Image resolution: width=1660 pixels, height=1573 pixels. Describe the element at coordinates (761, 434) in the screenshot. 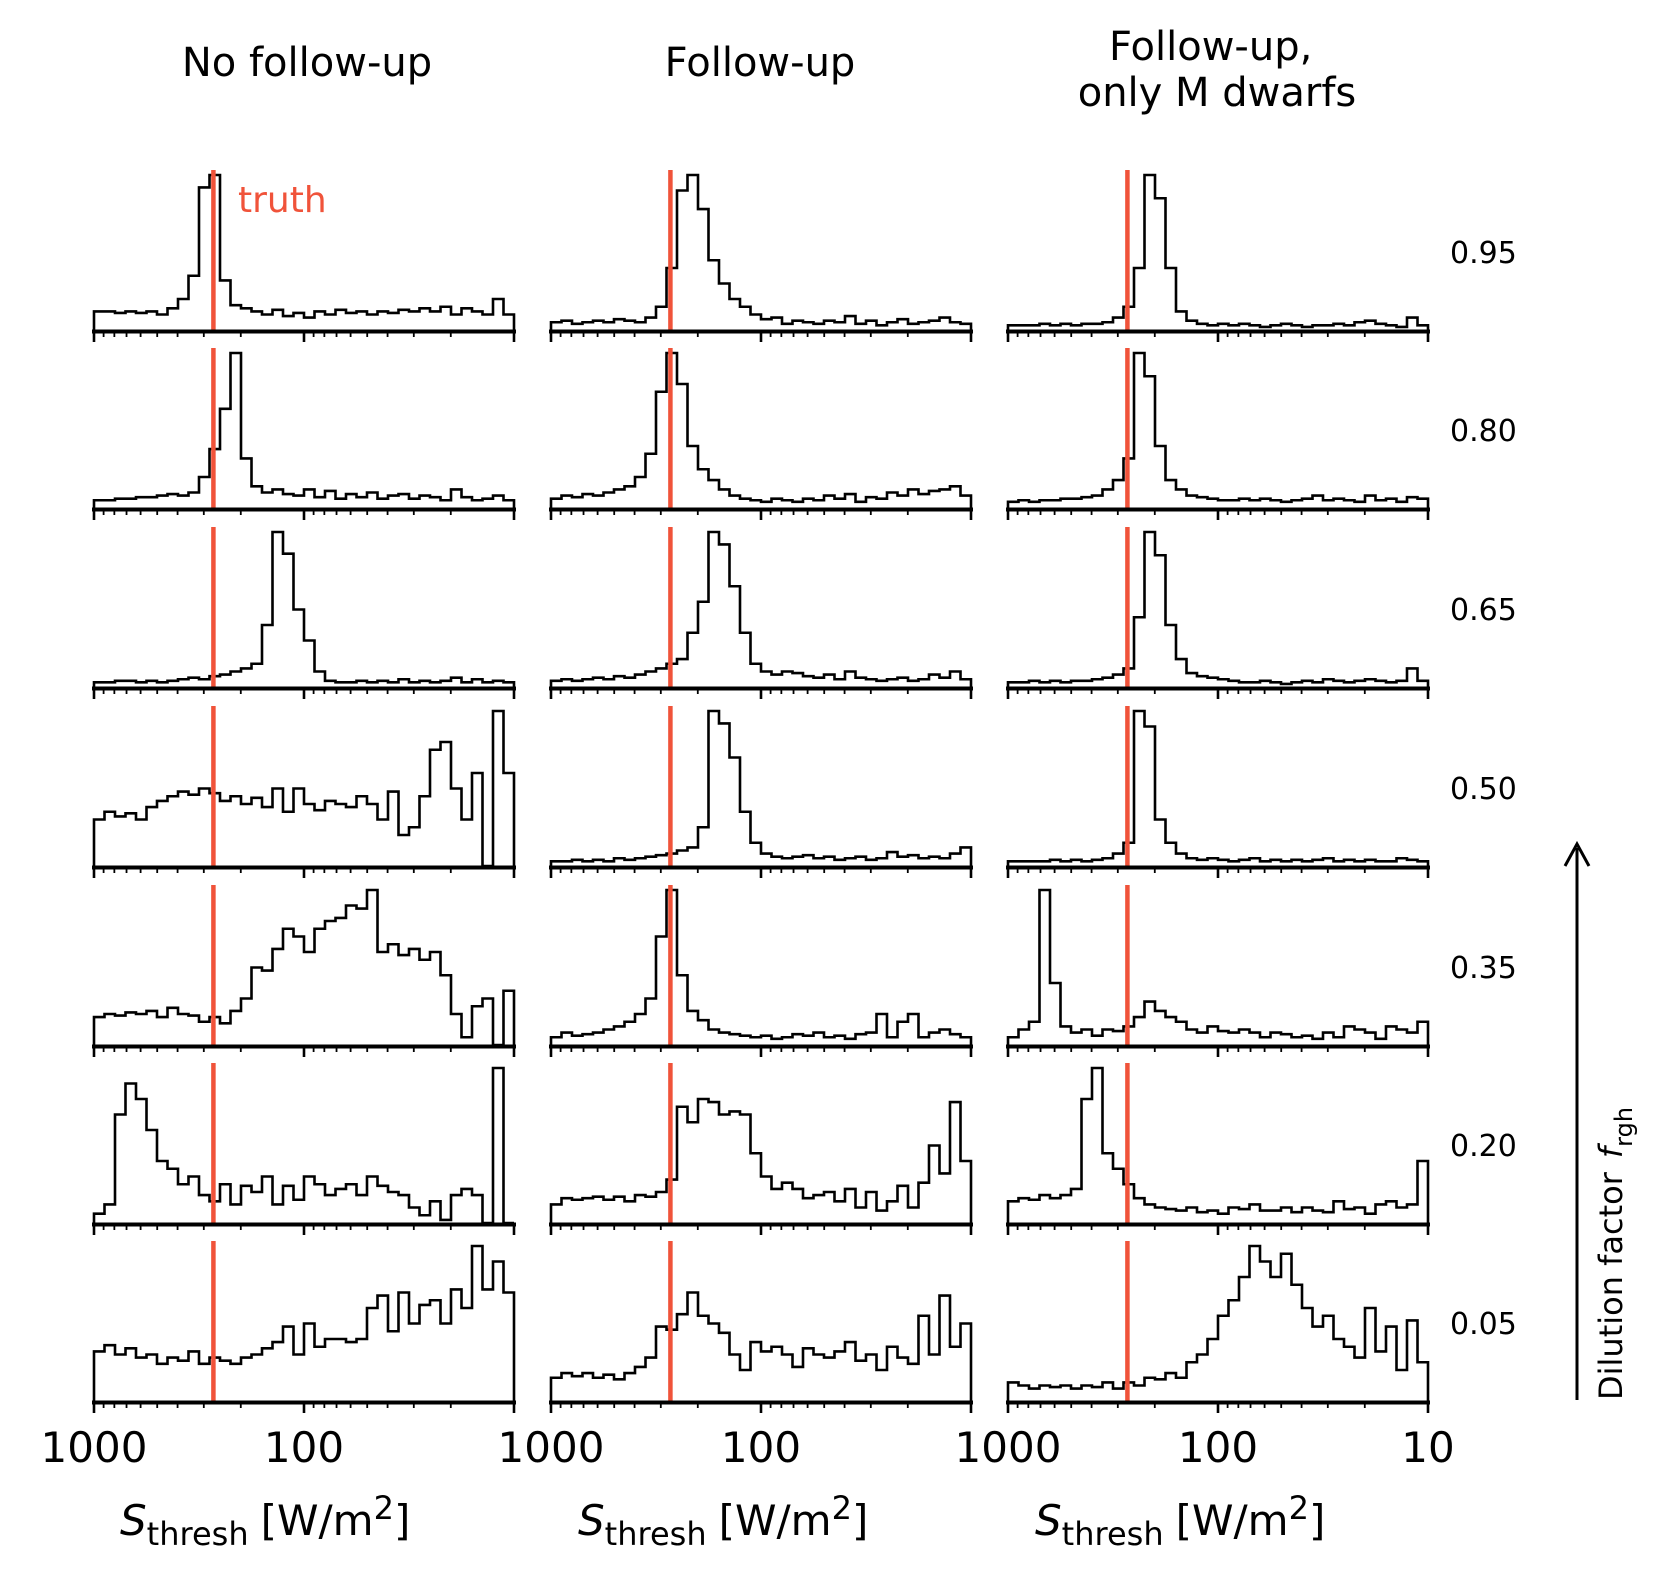

I see `panel-2-0.80` at that location.